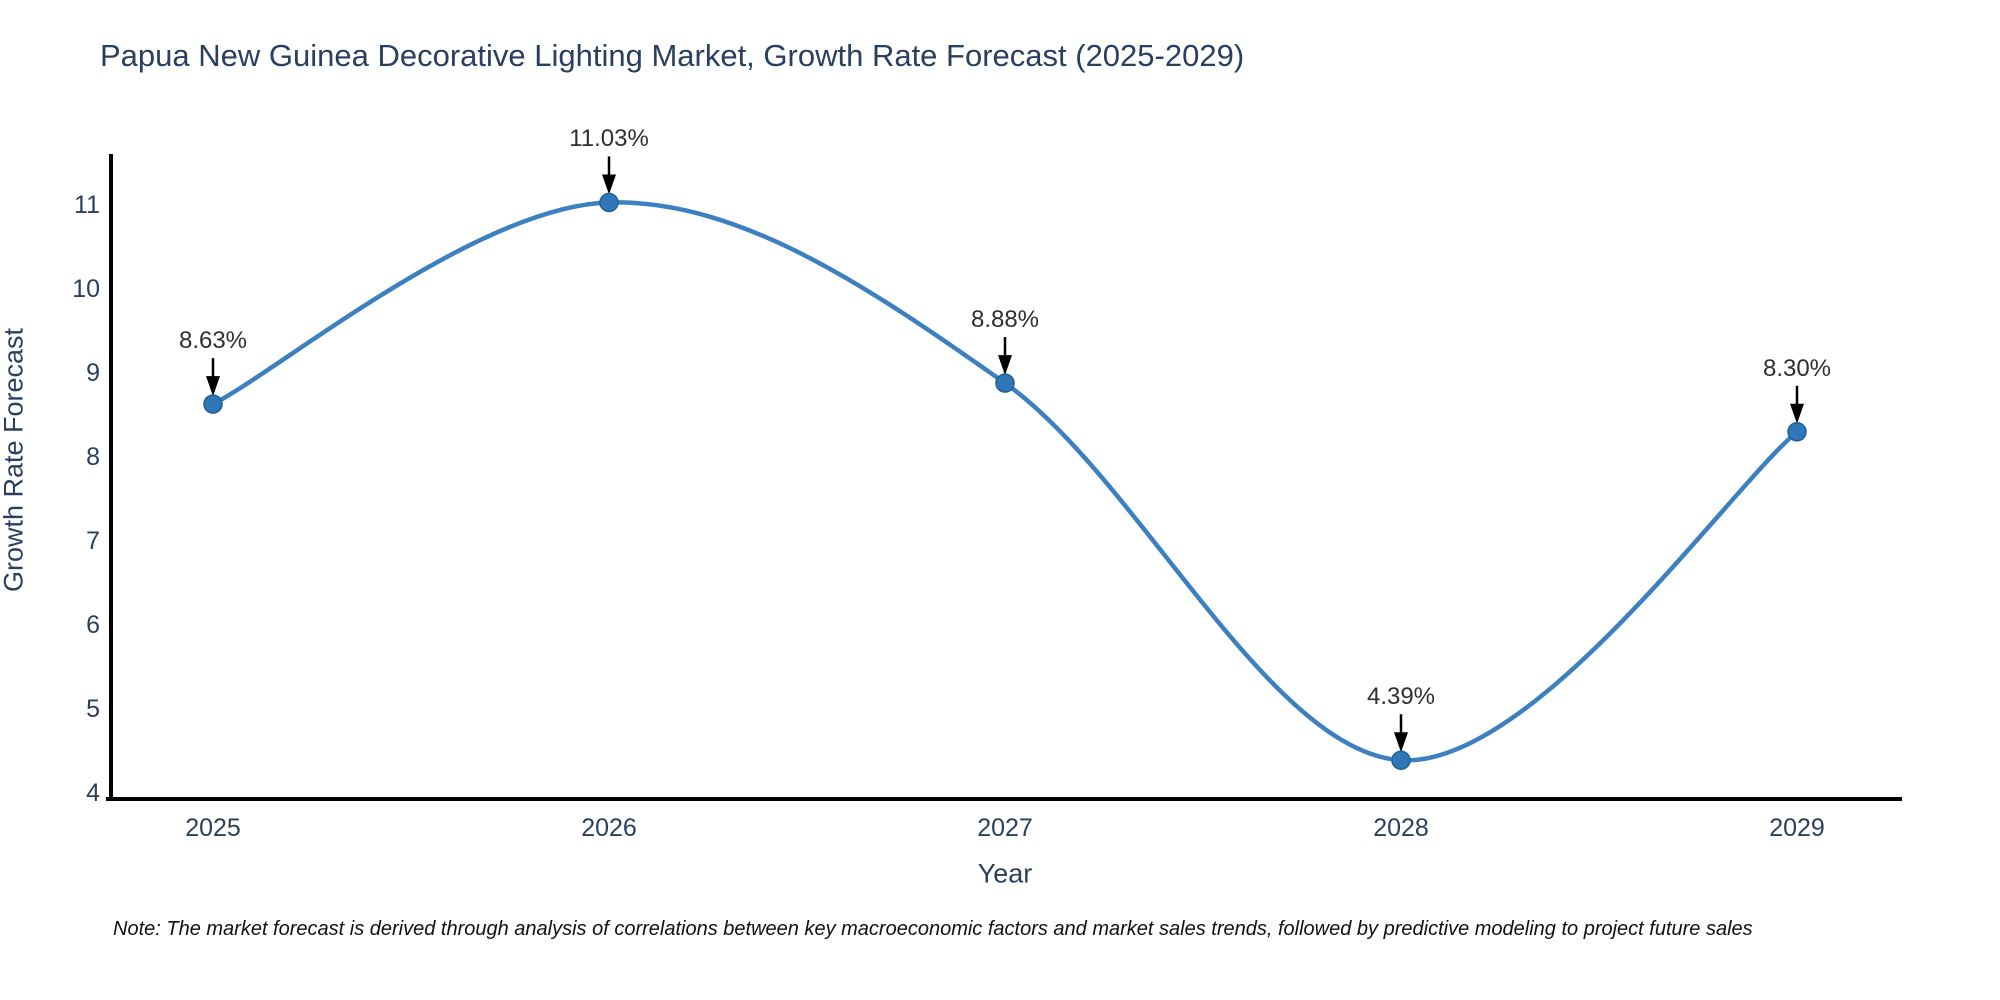  I want to click on x-axis-title: Year, so click(1005, 873).